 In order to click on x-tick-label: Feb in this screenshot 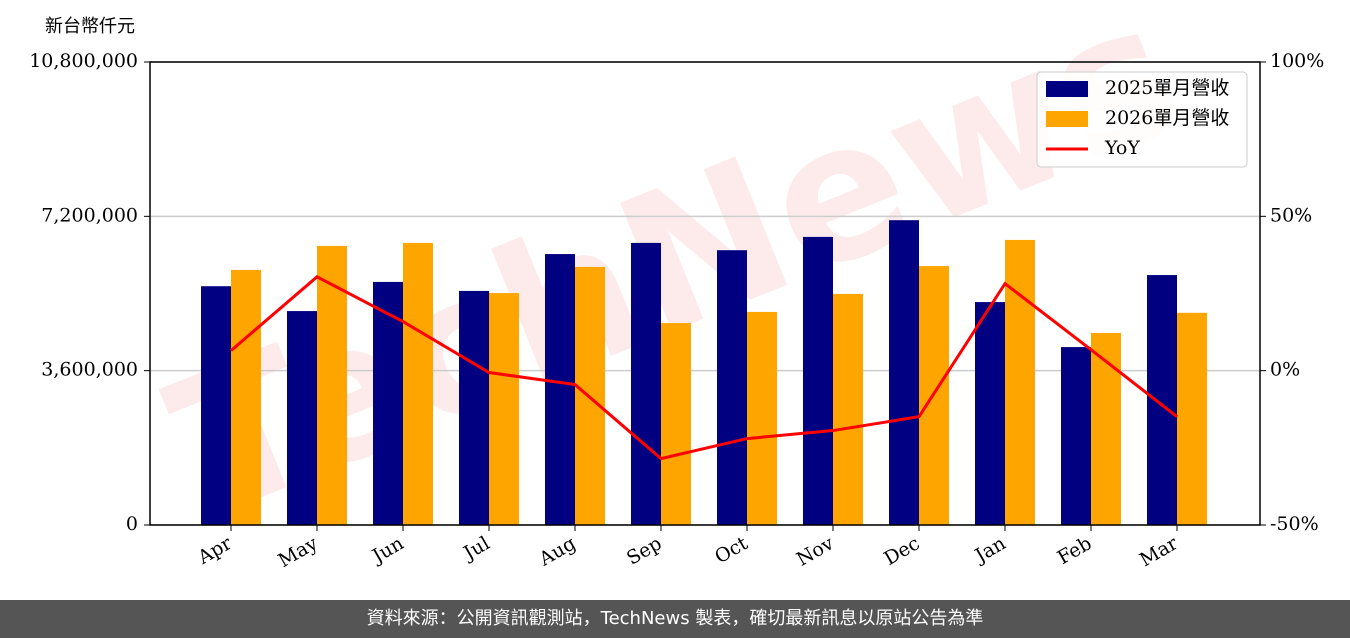, I will do `click(1075, 550)`.